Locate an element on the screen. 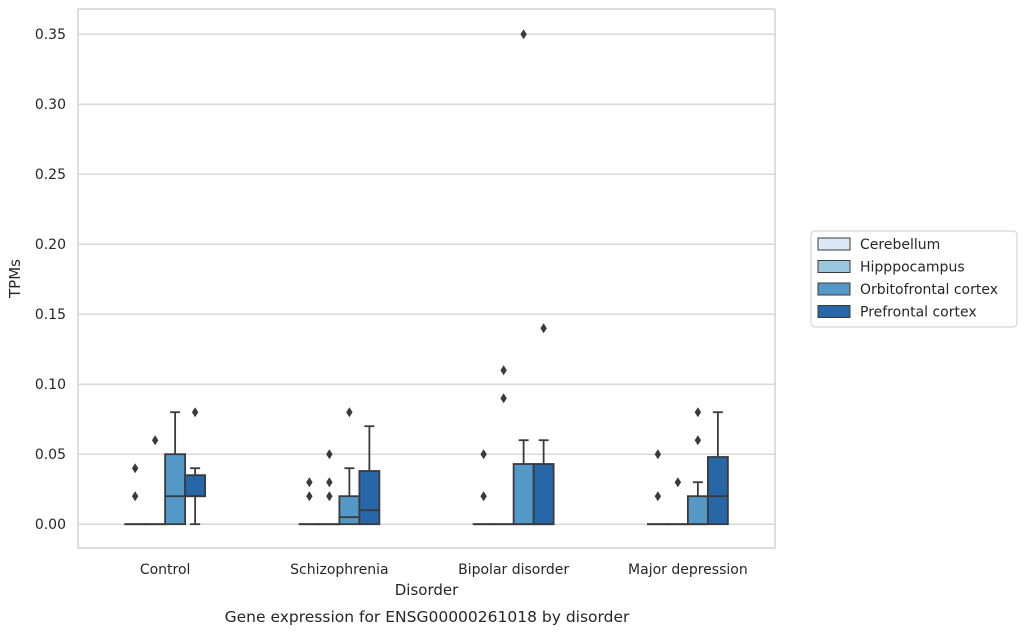  y-tick-label: 0.05 is located at coordinates (50, 455).